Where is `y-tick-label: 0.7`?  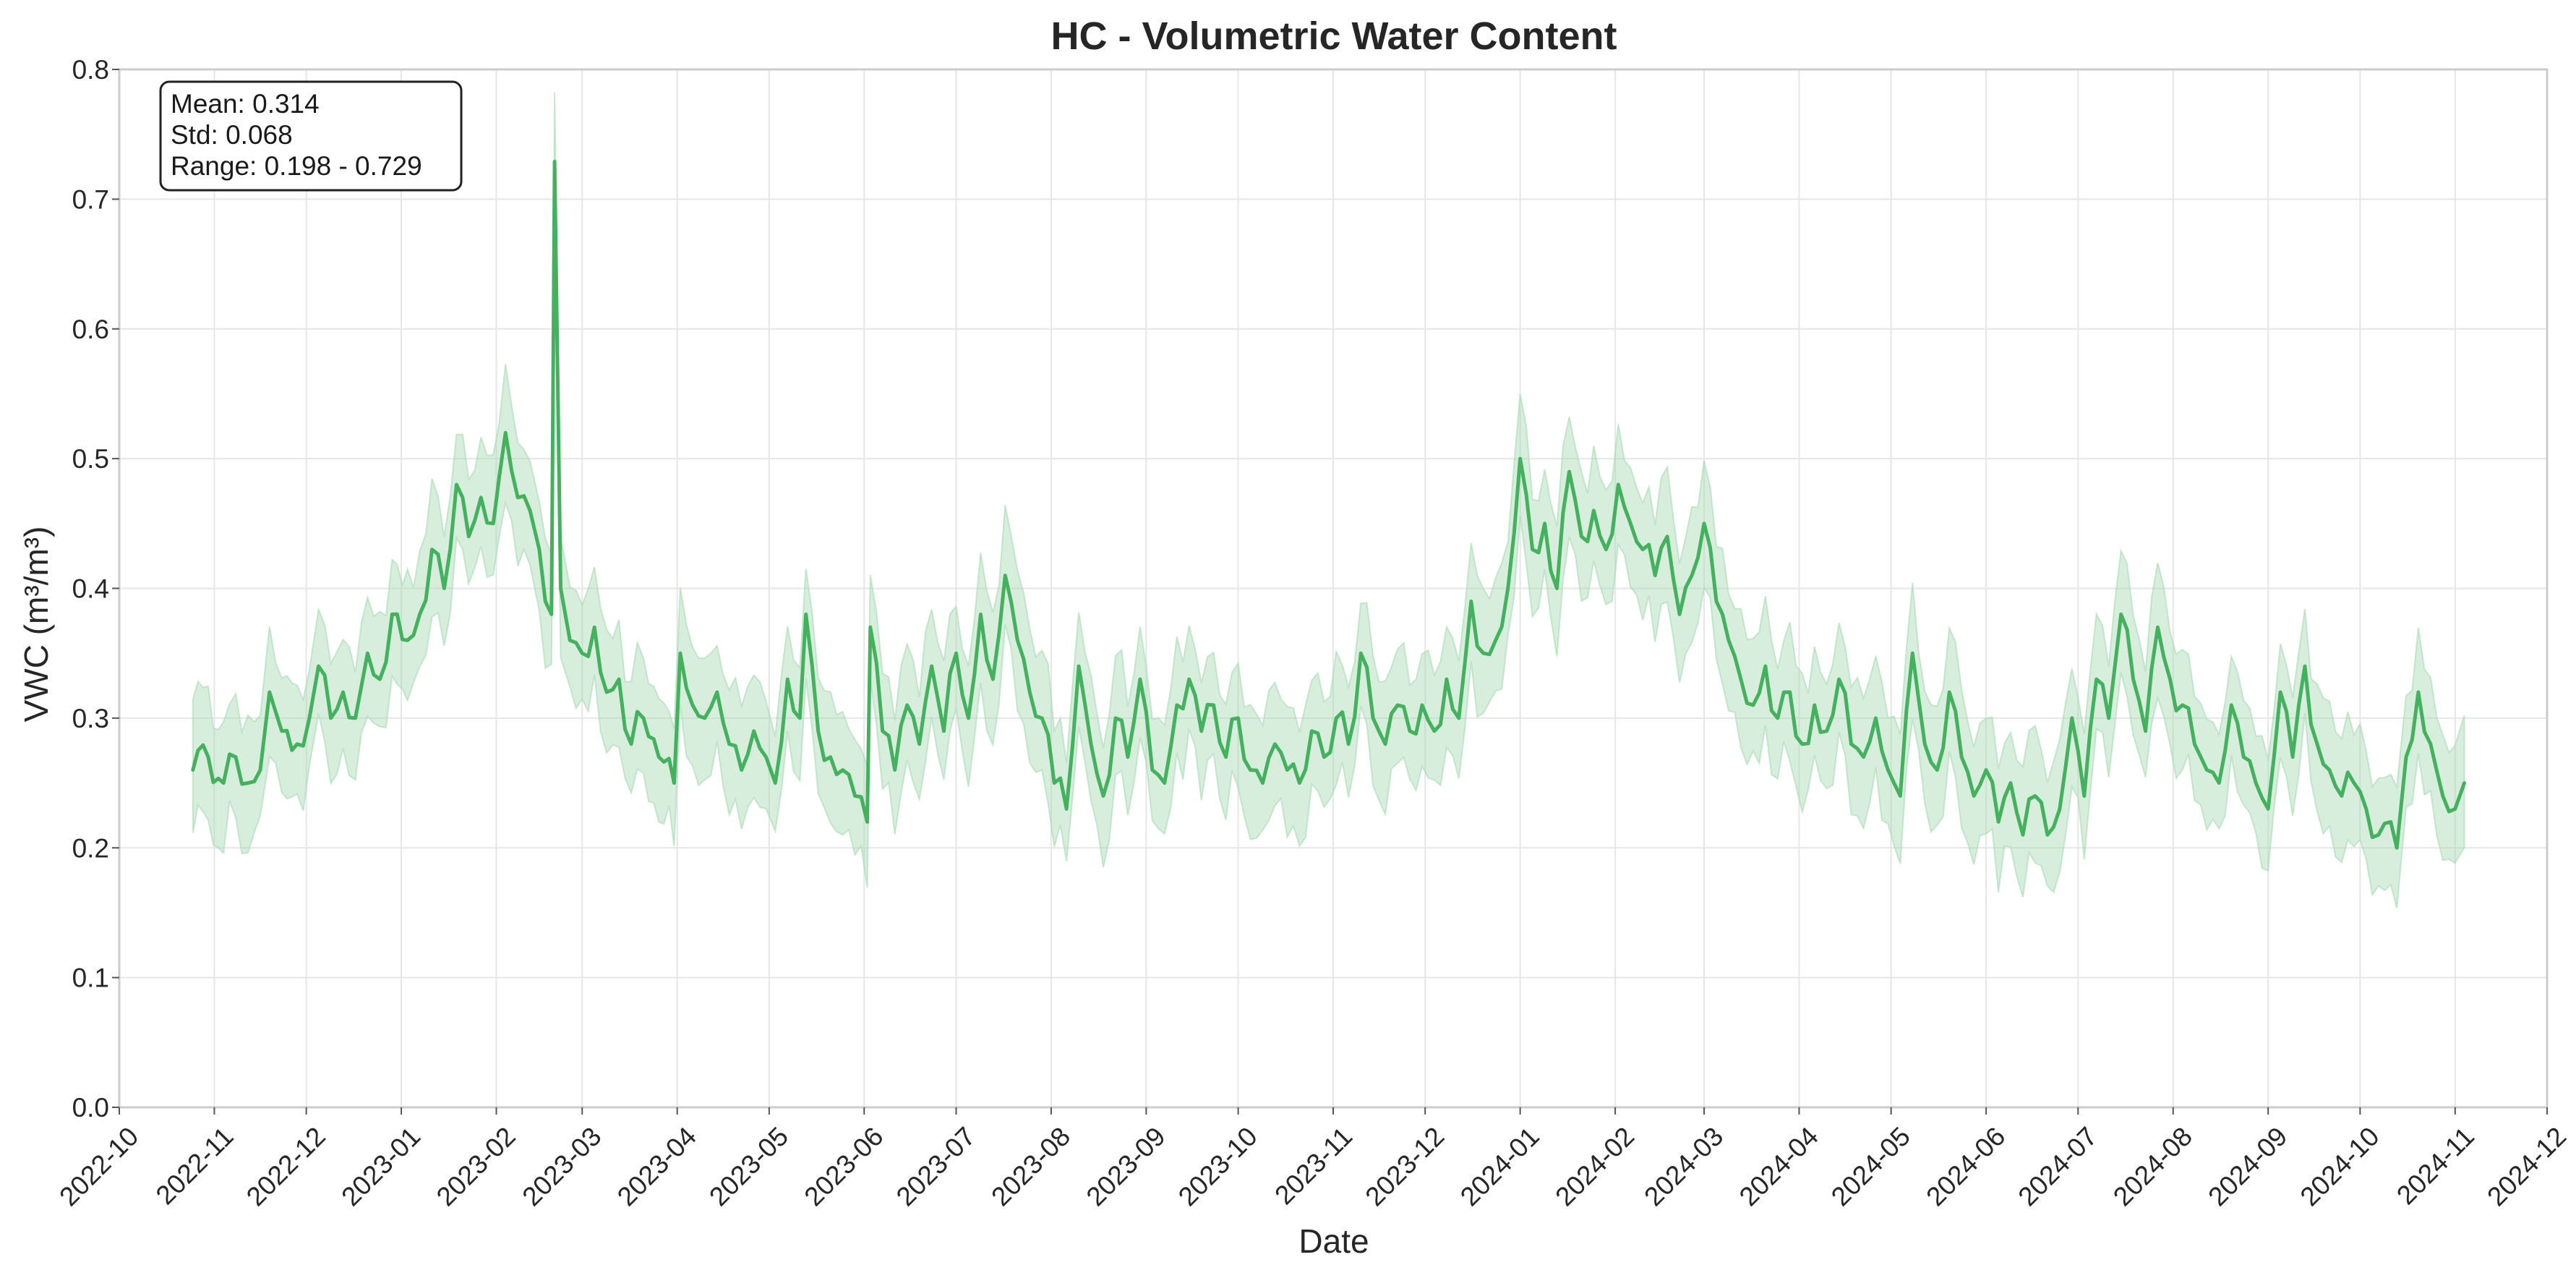 y-tick-label: 0.7 is located at coordinates (91, 199).